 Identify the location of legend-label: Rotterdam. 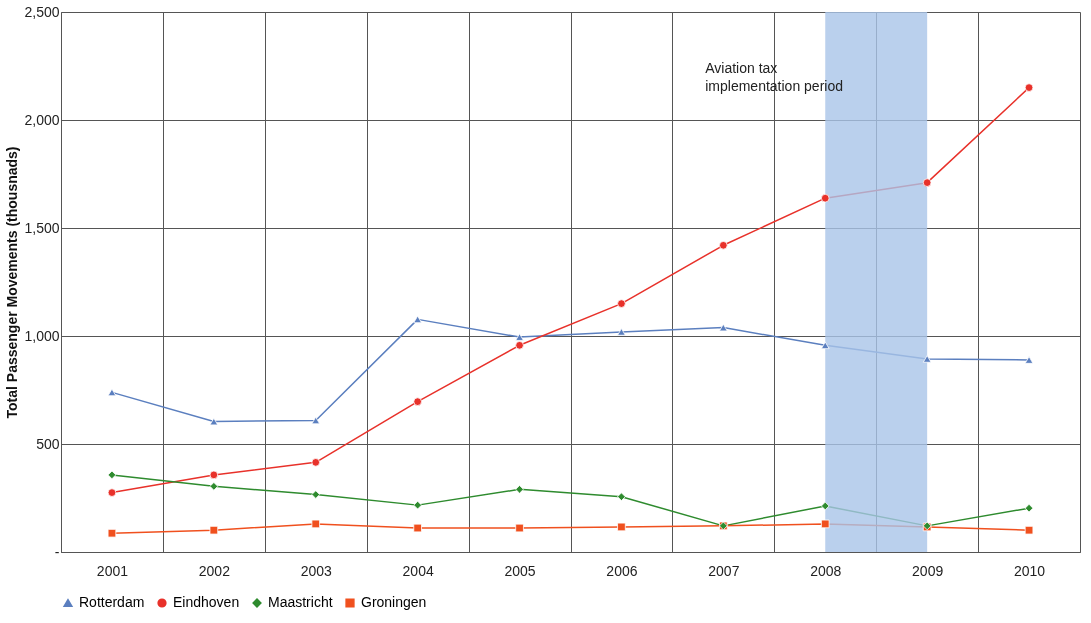
(112, 602).